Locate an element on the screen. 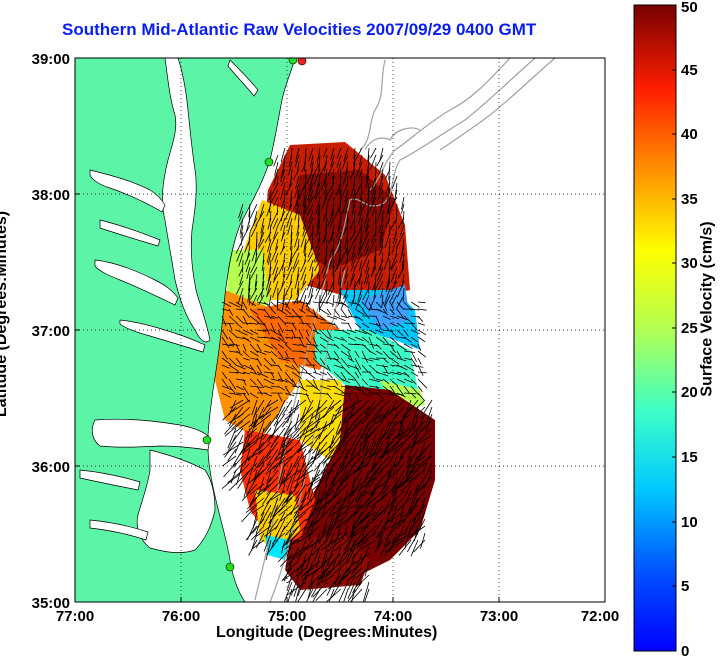  x-tick-label: 76:00 is located at coordinates (181, 616).